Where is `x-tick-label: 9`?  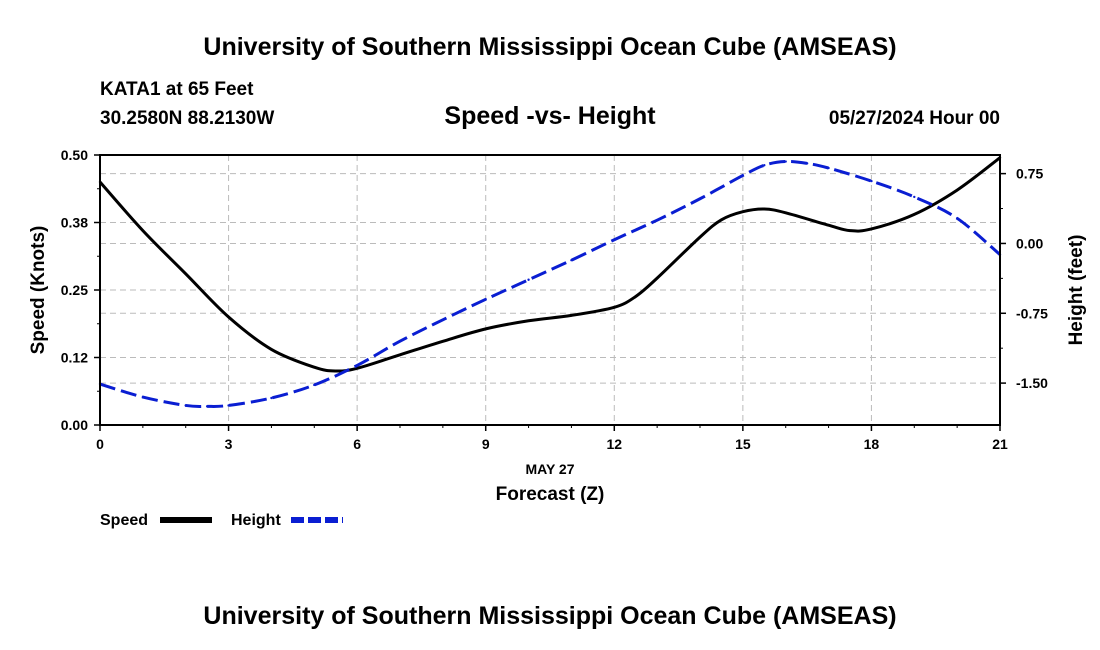 x-tick-label: 9 is located at coordinates (486, 444).